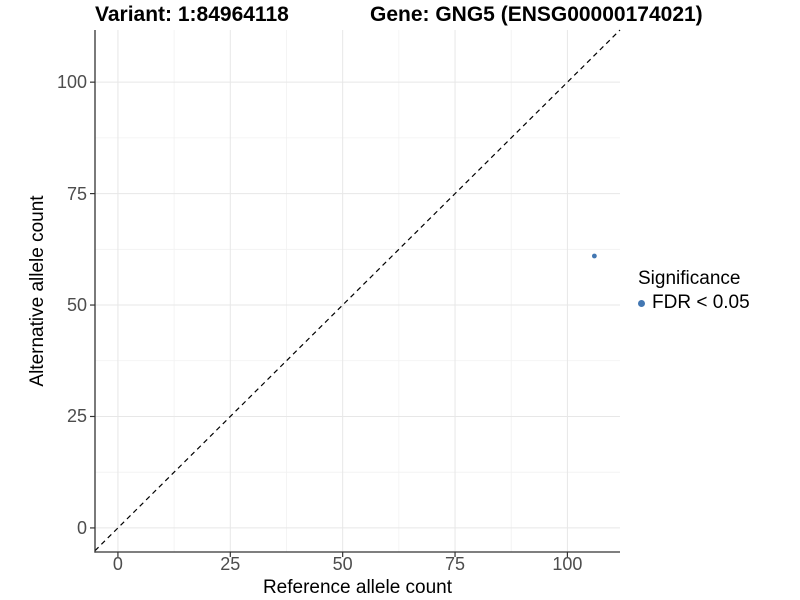 The width and height of the screenshot is (800, 600). I want to click on y-tick-label: 0, so click(81, 527).